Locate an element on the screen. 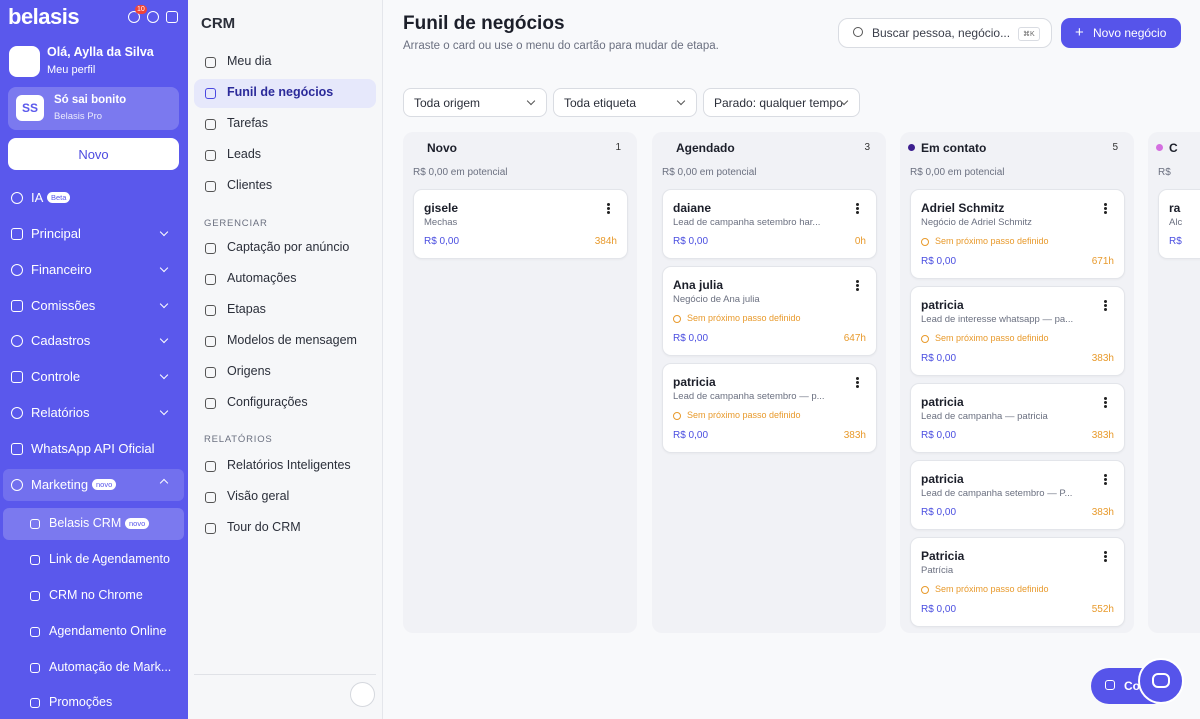 Image resolution: width=1200 pixels, height=719 pixels. nav-item: Financeiro is located at coordinates (61, 269).